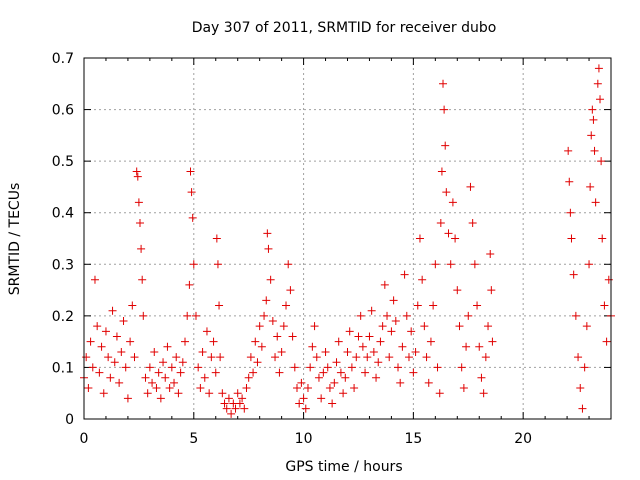 This screenshot has width=640, height=480. I want to click on y-tick-label: 0.4, so click(63, 214).